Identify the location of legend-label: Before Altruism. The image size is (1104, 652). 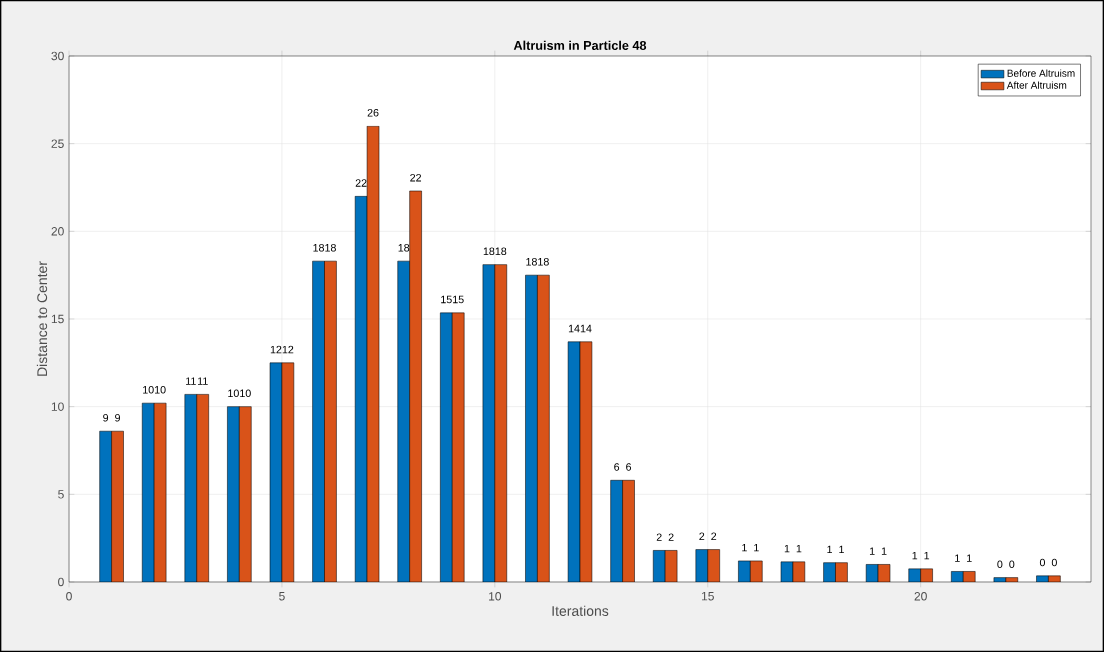
(1041, 73).